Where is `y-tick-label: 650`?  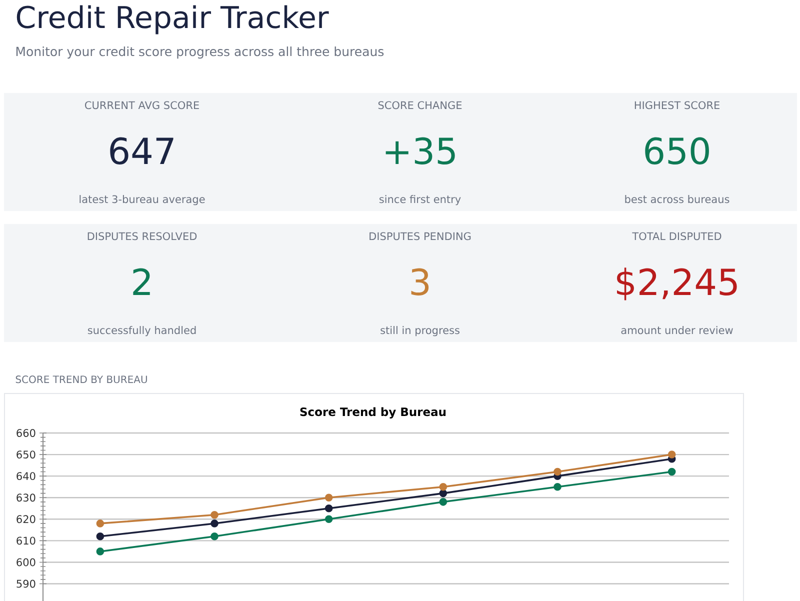
y-tick-label: 650 is located at coordinates (26, 454).